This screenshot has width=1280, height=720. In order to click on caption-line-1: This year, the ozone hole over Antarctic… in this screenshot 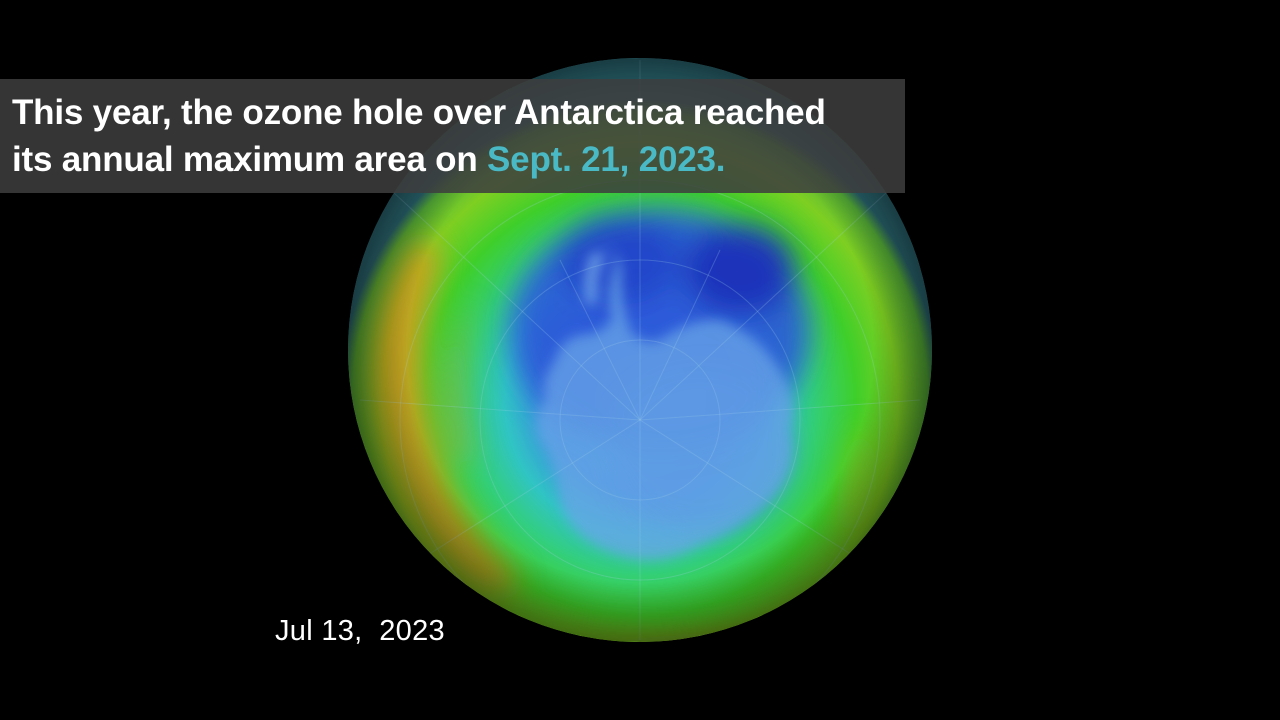, I will do `click(419, 112)`.